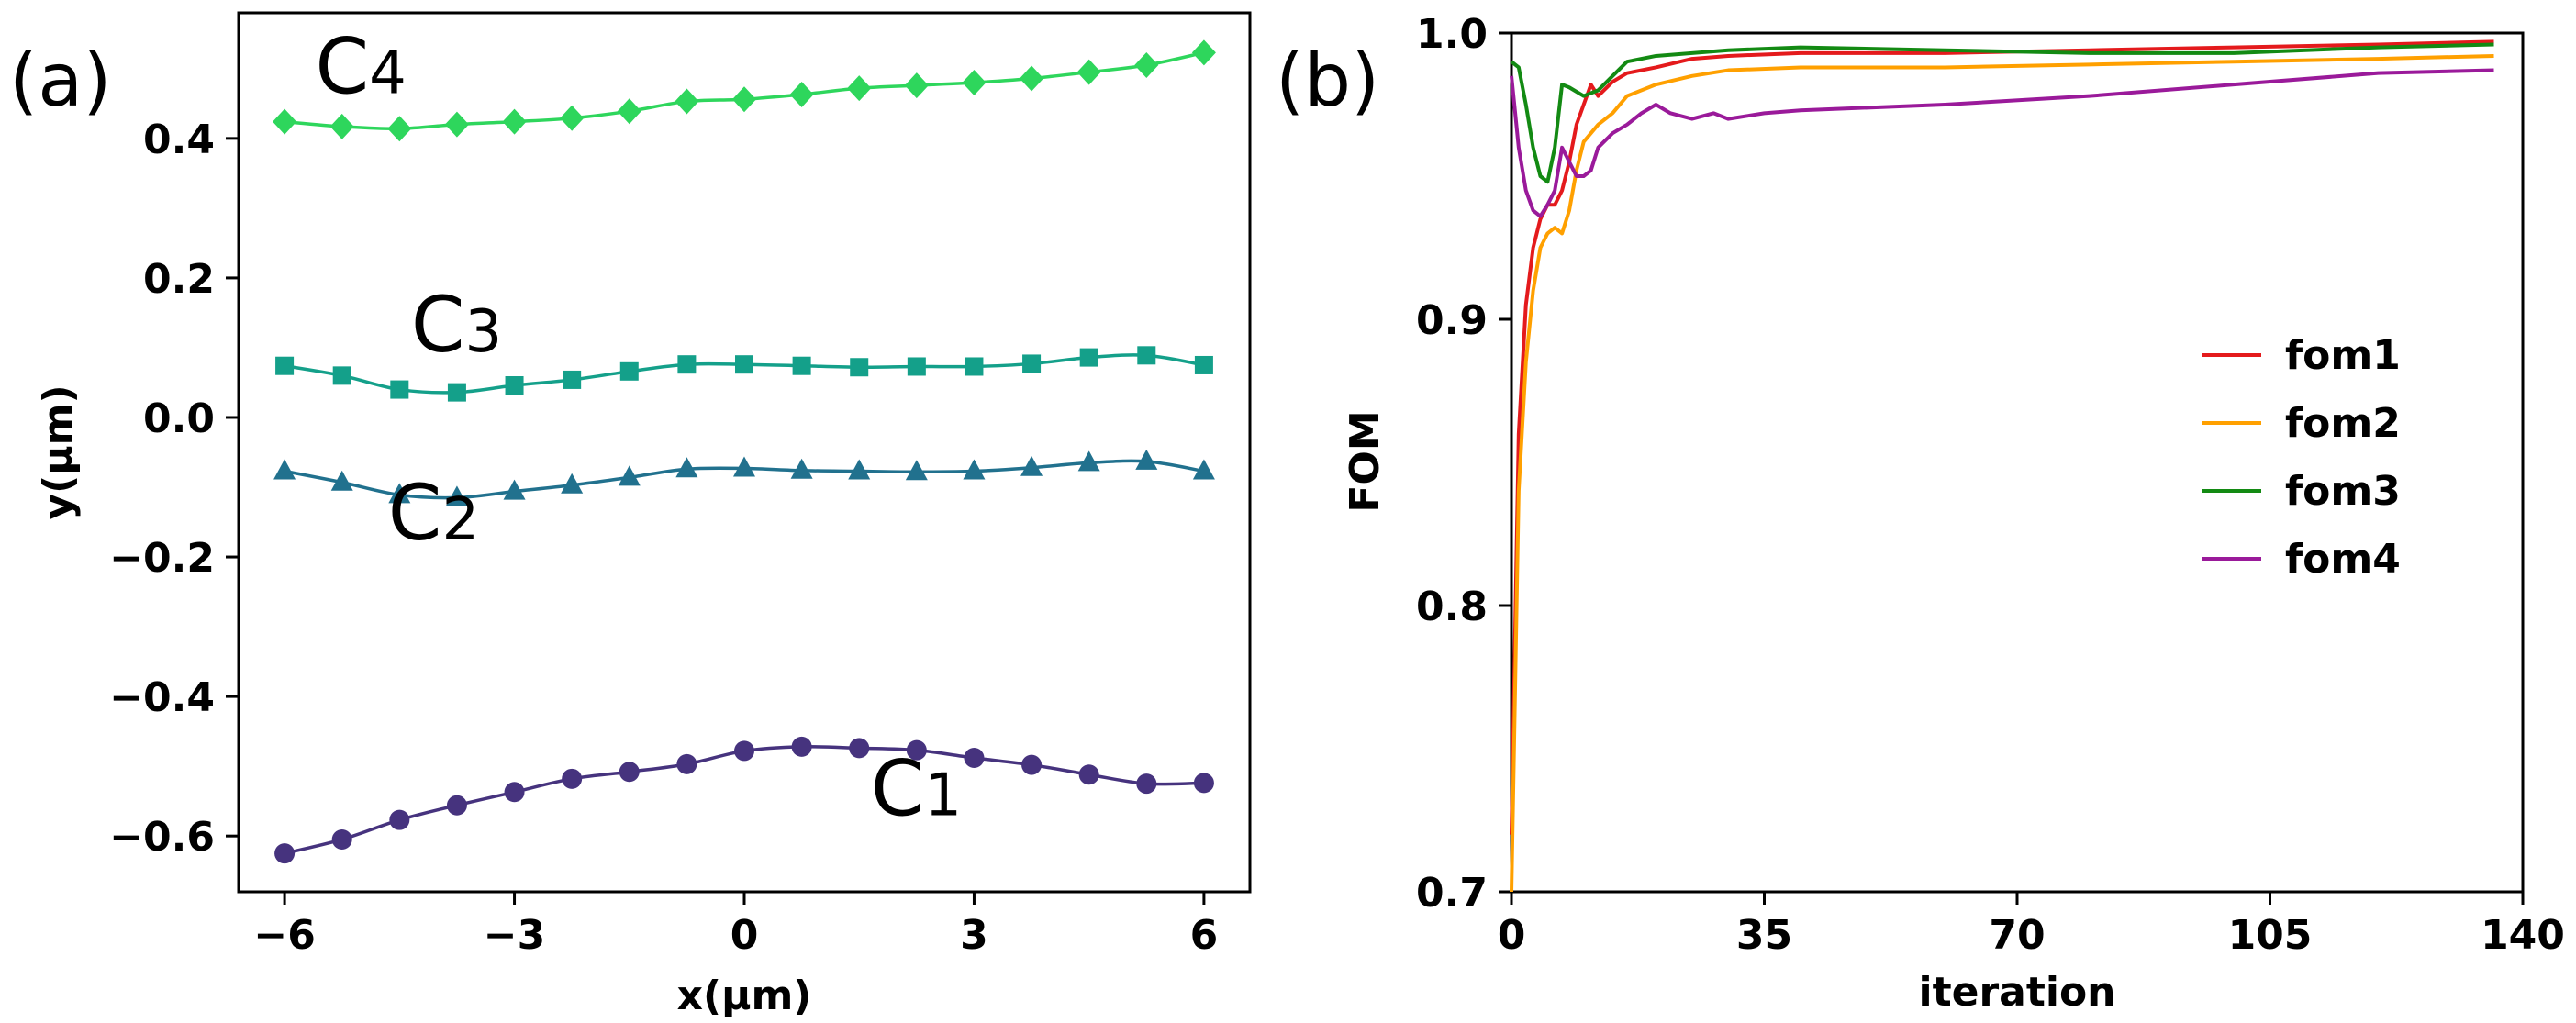 The width and height of the screenshot is (2576, 1023). Describe the element at coordinates (745, 935) in the screenshot. I see `panel-a-xtick-label: 0` at that location.